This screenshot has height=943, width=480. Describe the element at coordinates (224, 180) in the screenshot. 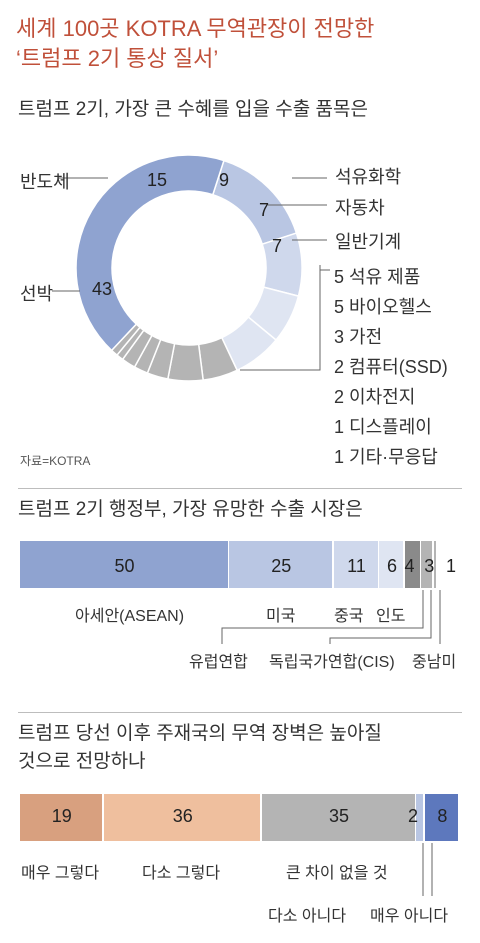

I see `value-petrochem: 9` at that location.